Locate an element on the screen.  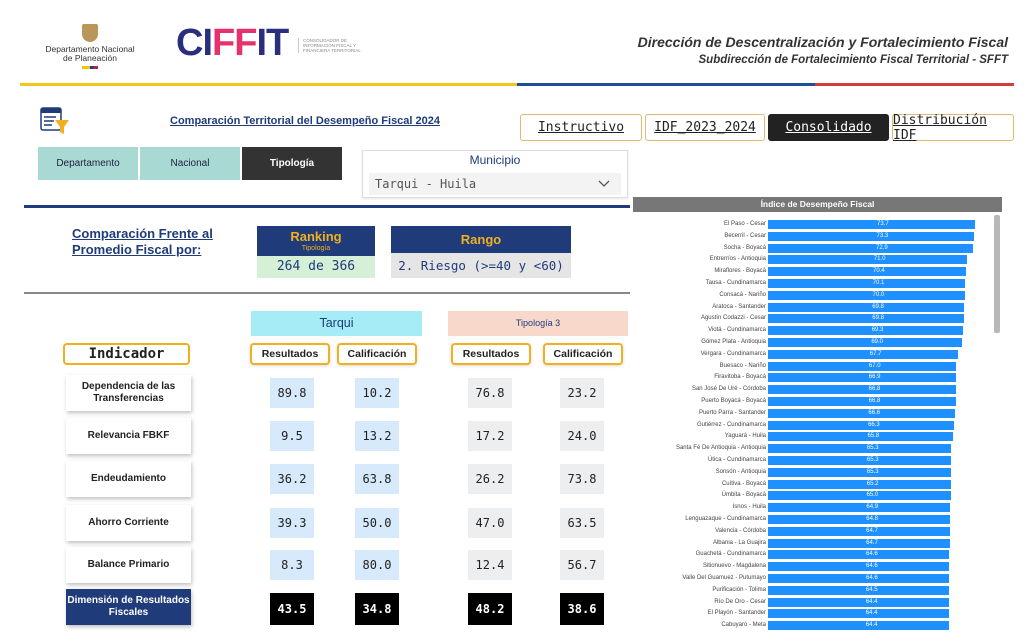
nav-instructivo-button: Instructivo is located at coordinates (581, 127).